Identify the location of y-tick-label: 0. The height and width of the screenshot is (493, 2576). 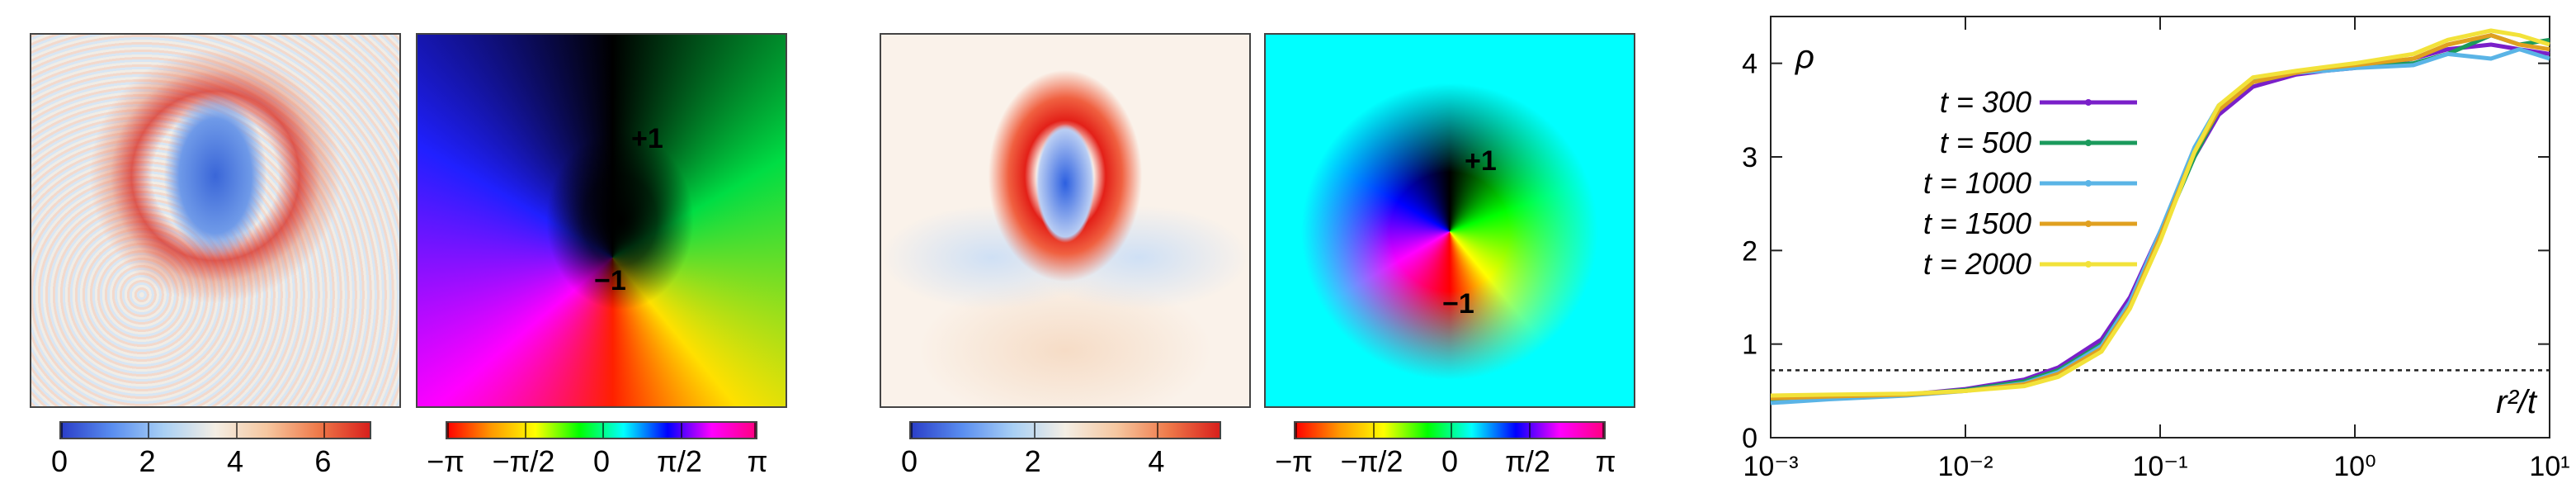
(1749, 438).